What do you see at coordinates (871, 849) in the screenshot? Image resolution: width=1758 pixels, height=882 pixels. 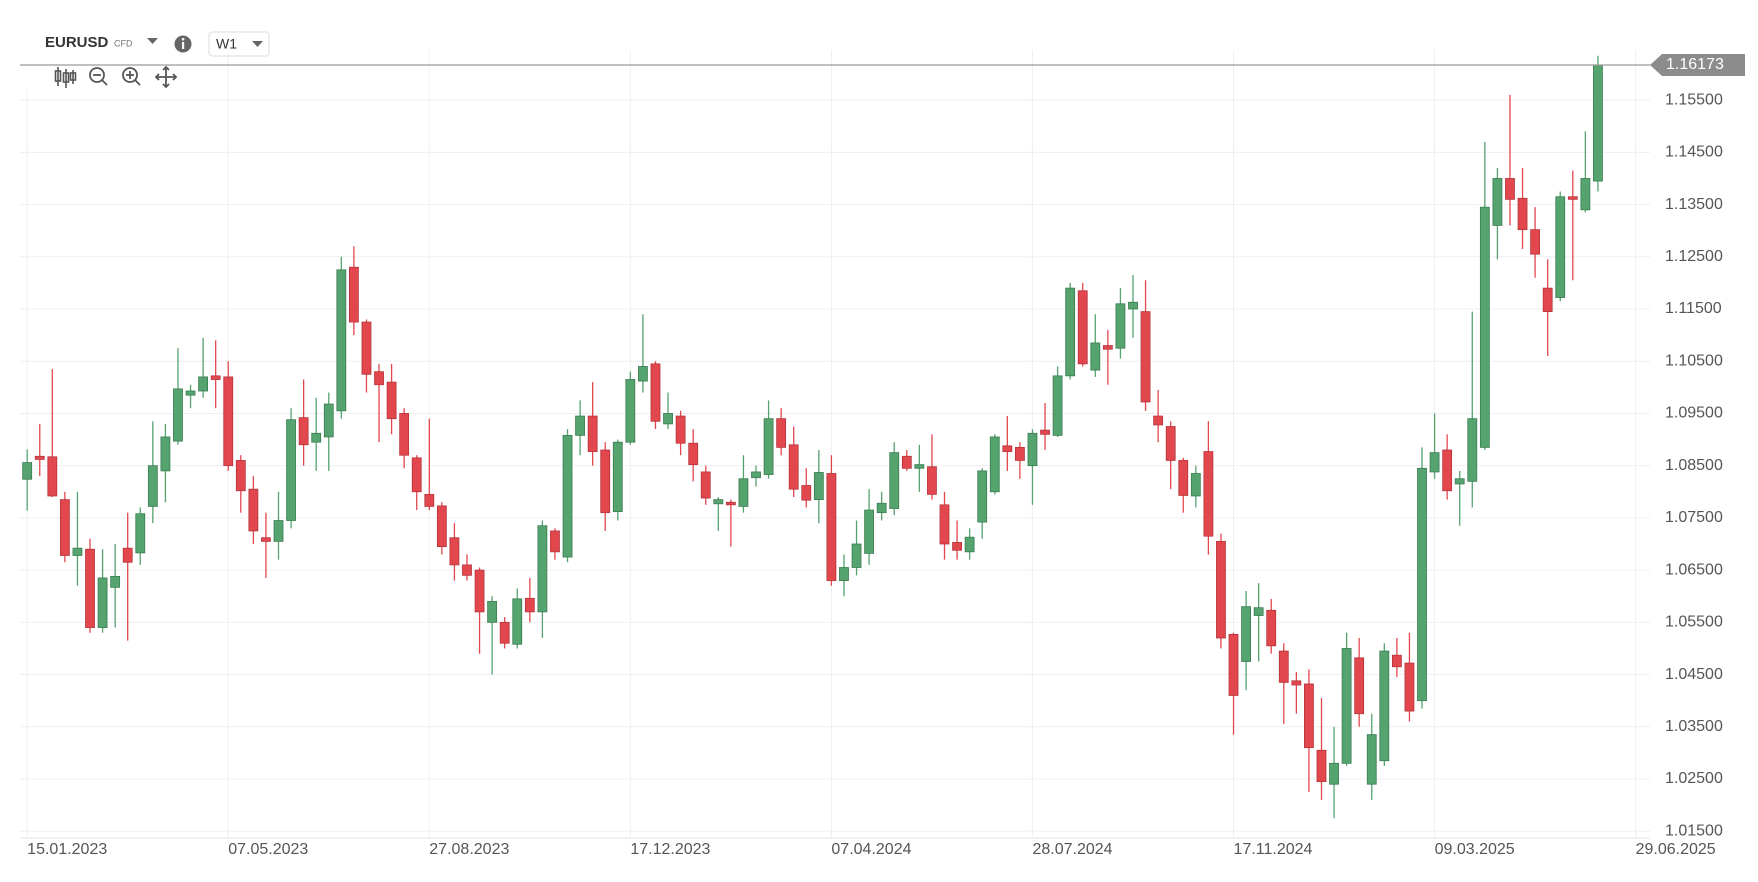 I see `x-tick-label: 07.04.2024` at bounding box center [871, 849].